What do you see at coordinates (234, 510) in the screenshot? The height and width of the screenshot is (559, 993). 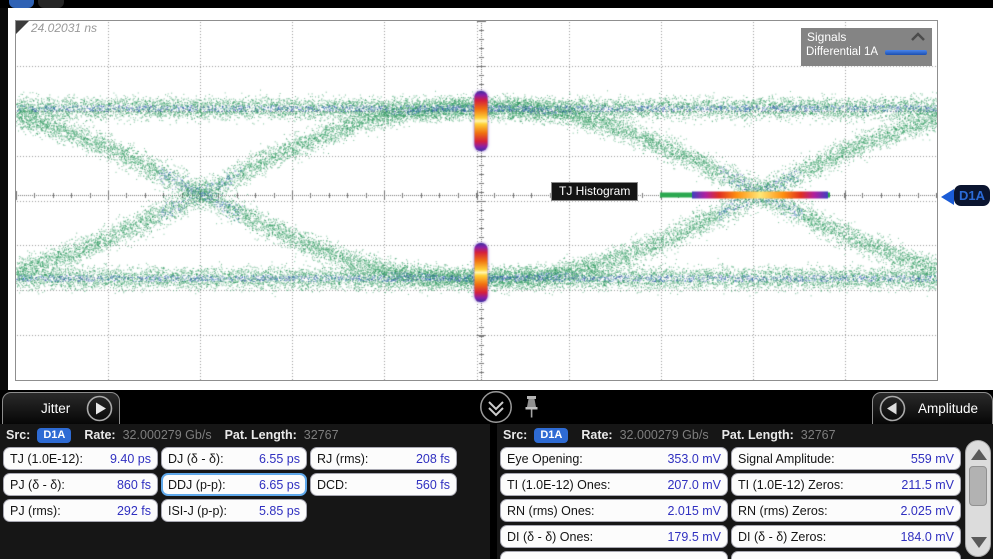 I see `measurement-cell-isij: ISI-J (p-p): 5.85 ps` at bounding box center [234, 510].